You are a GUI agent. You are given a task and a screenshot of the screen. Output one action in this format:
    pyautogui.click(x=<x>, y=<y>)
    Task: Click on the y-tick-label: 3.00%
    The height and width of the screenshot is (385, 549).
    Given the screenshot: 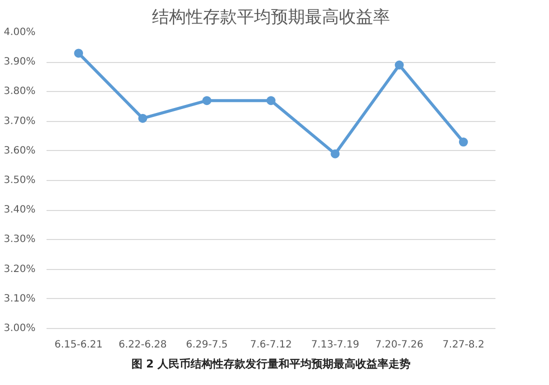 What is the action you would take?
    pyautogui.click(x=20, y=328)
    